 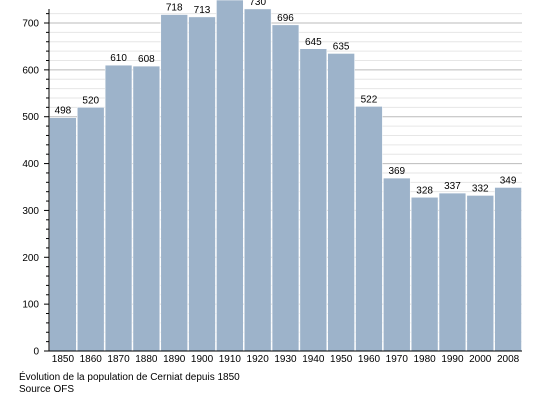 What do you see at coordinates (30, 258) in the screenshot?
I see `y-tick-label: 200` at bounding box center [30, 258].